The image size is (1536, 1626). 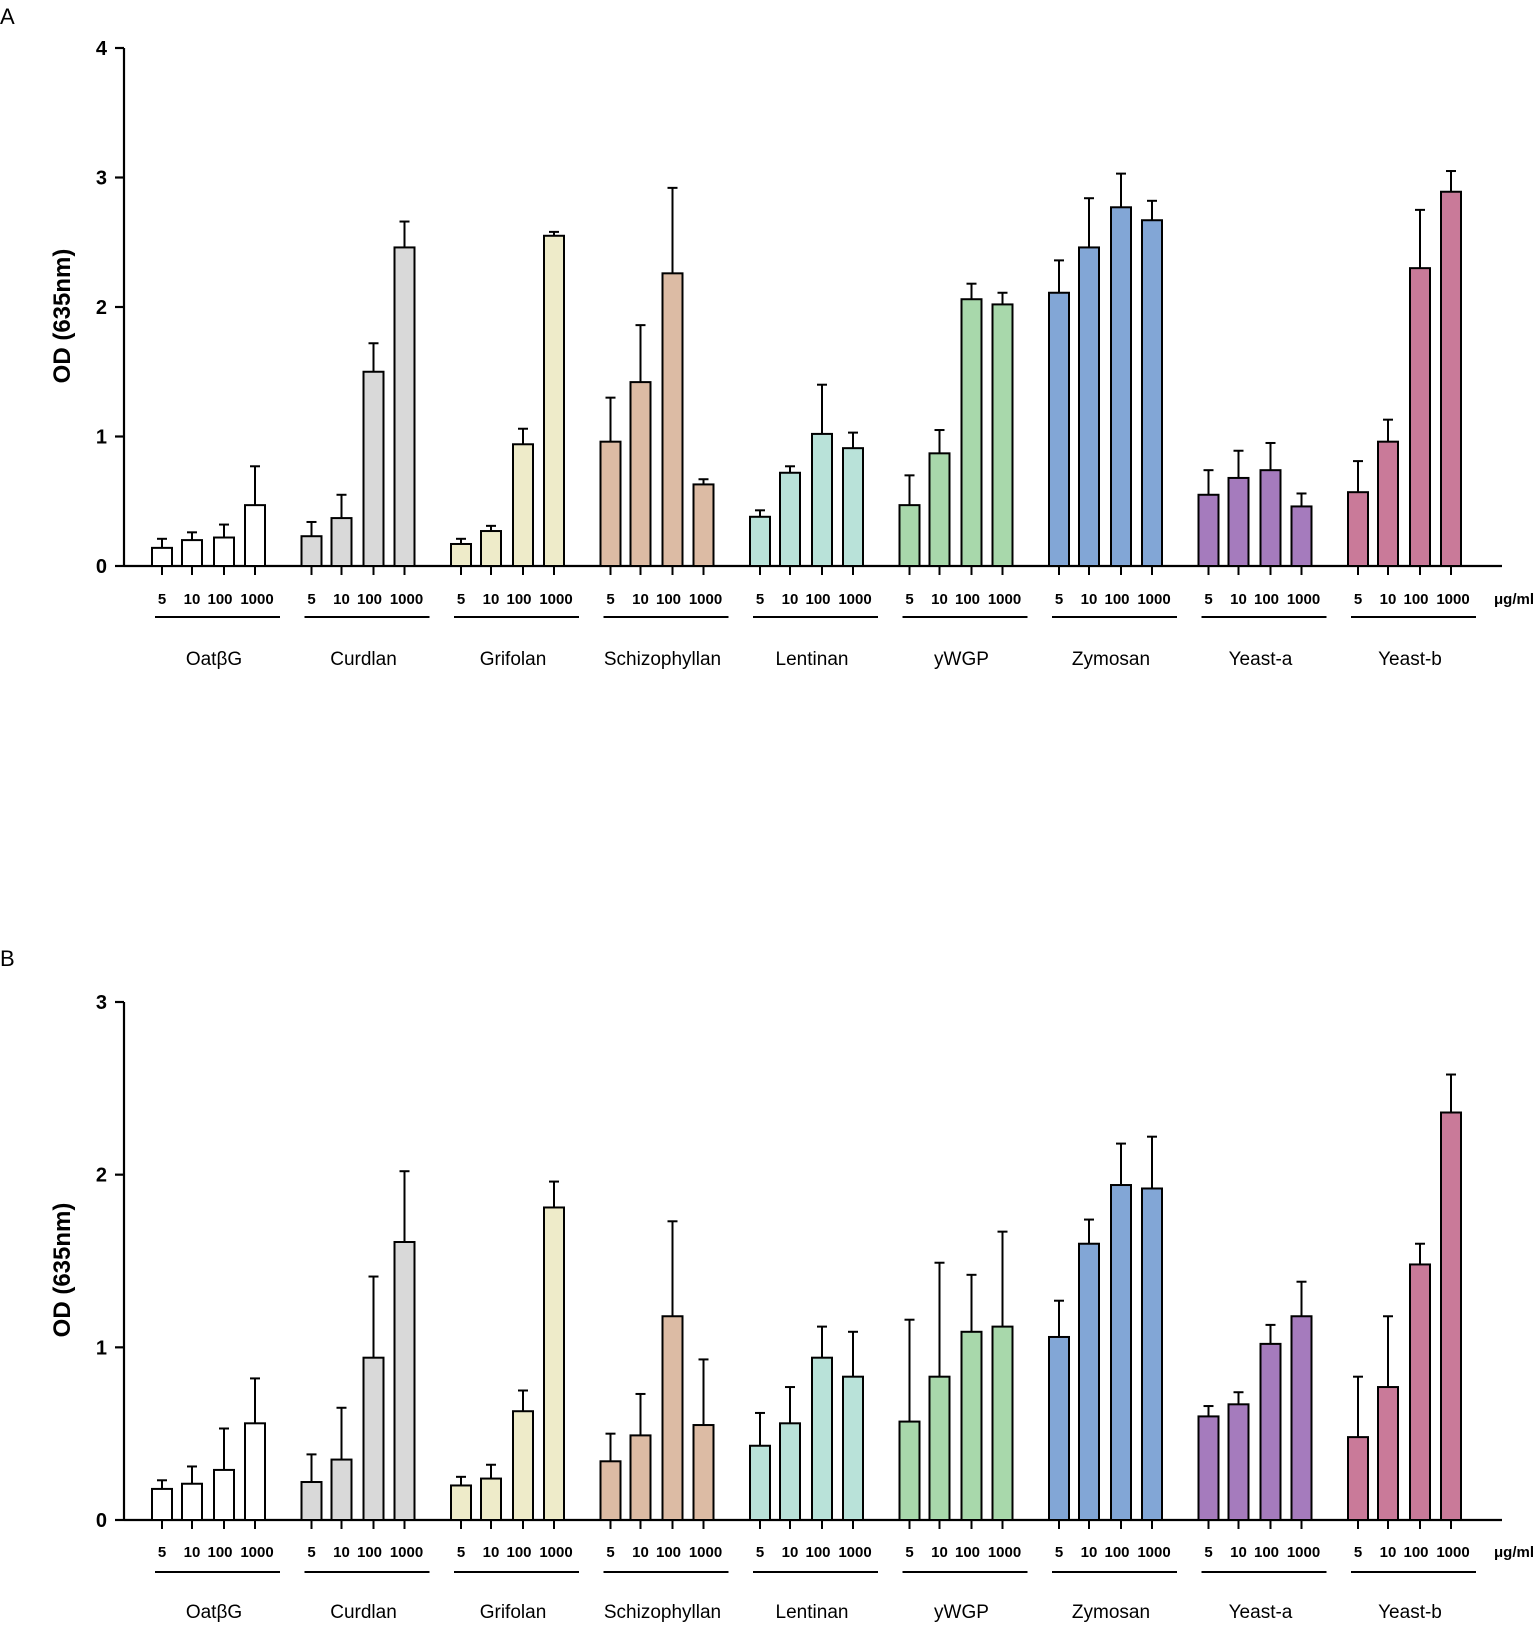 What do you see at coordinates (101, 1521) in the screenshot?
I see `p1-y-tick-label: 0` at bounding box center [101, 1521].